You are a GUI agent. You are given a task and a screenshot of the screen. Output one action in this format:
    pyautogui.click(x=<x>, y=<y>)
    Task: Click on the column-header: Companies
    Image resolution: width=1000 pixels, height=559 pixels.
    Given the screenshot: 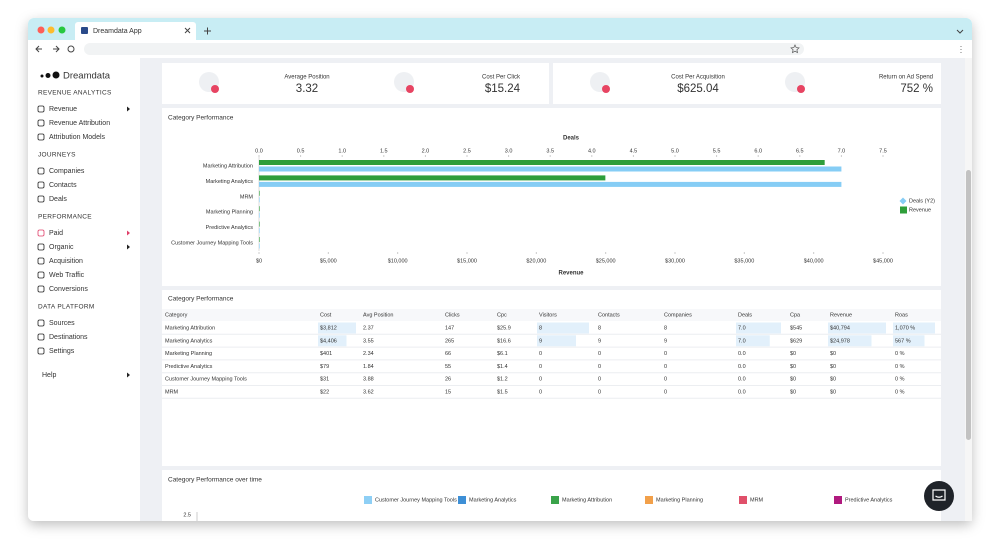 What is the action you would take?
    pyautogui.click(x=678, y=315)
    